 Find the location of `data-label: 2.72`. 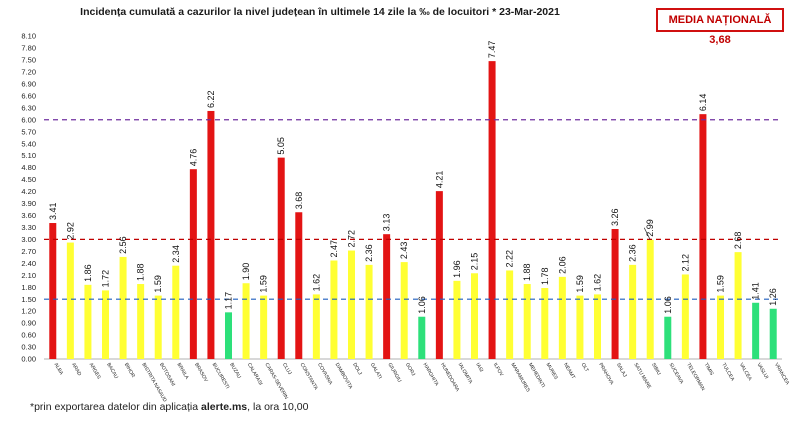

data-label: 2.72 is located at coordinates (352, 239).